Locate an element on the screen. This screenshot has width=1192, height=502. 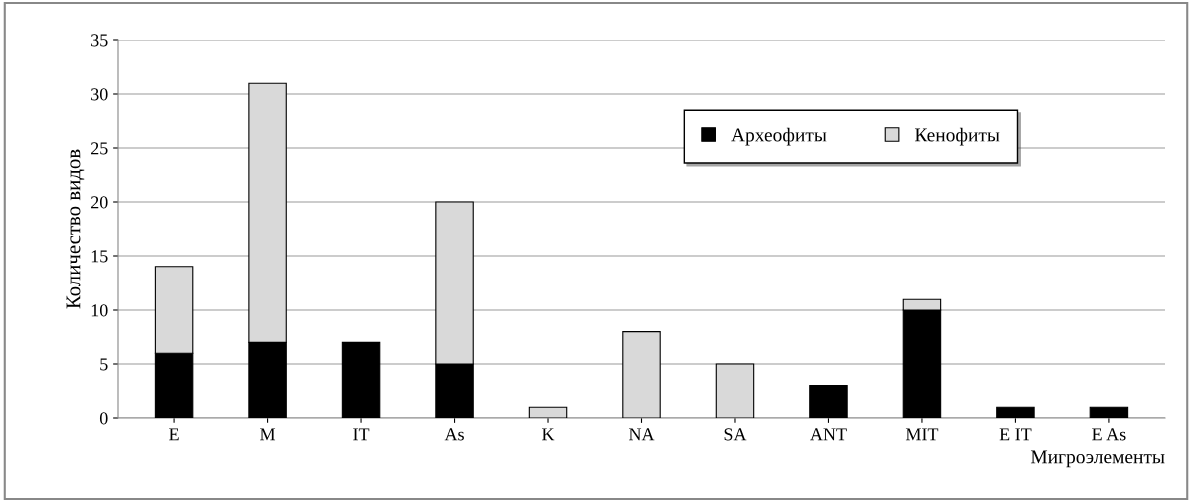
y-tick-label: 20 is located at coordinates (99, 202).